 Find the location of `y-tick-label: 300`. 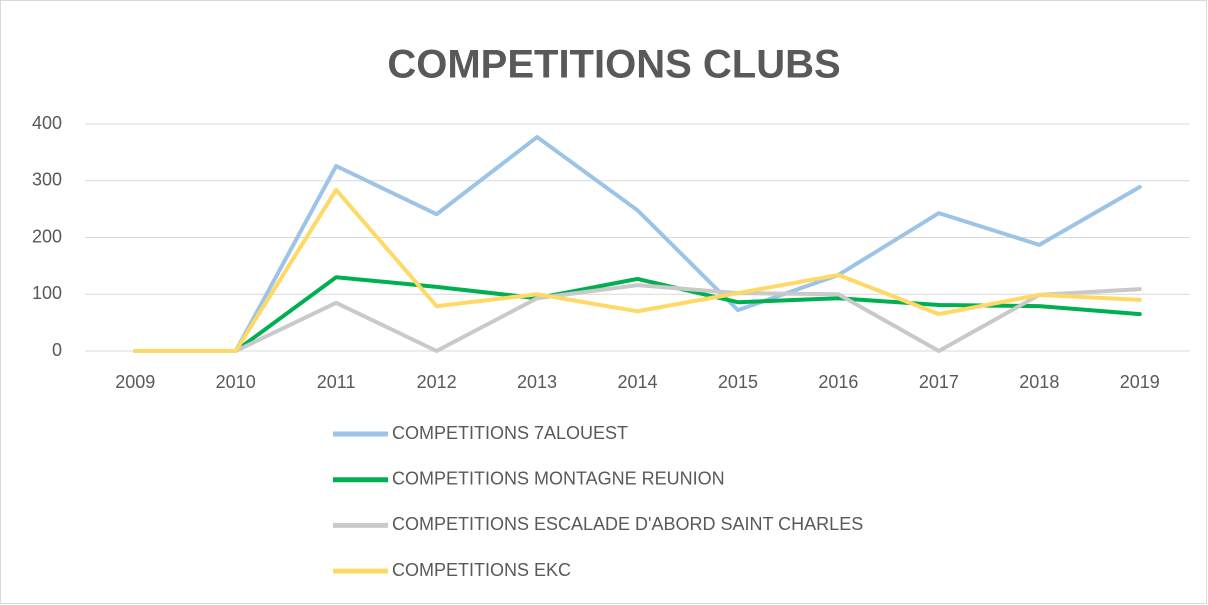

y-tick-label: 300 is located at coordinates (47, 180).